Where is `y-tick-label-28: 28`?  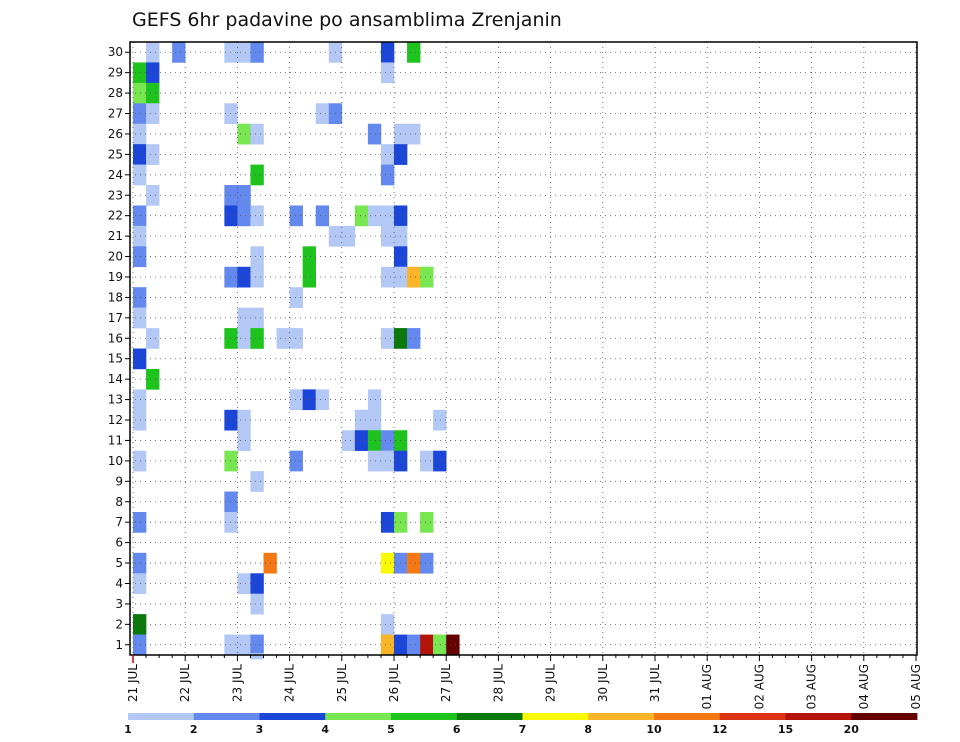
y-tick-label-28: 28 is located at coordinates (115, 93).